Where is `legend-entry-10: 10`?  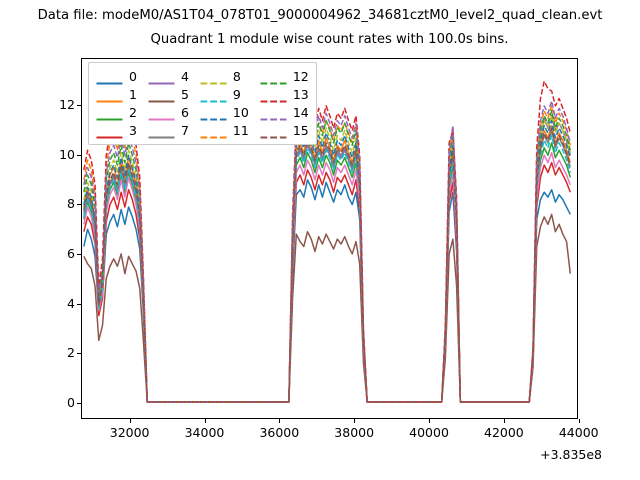
legend-entry-10: 10 is located at coordinates (224, 113).